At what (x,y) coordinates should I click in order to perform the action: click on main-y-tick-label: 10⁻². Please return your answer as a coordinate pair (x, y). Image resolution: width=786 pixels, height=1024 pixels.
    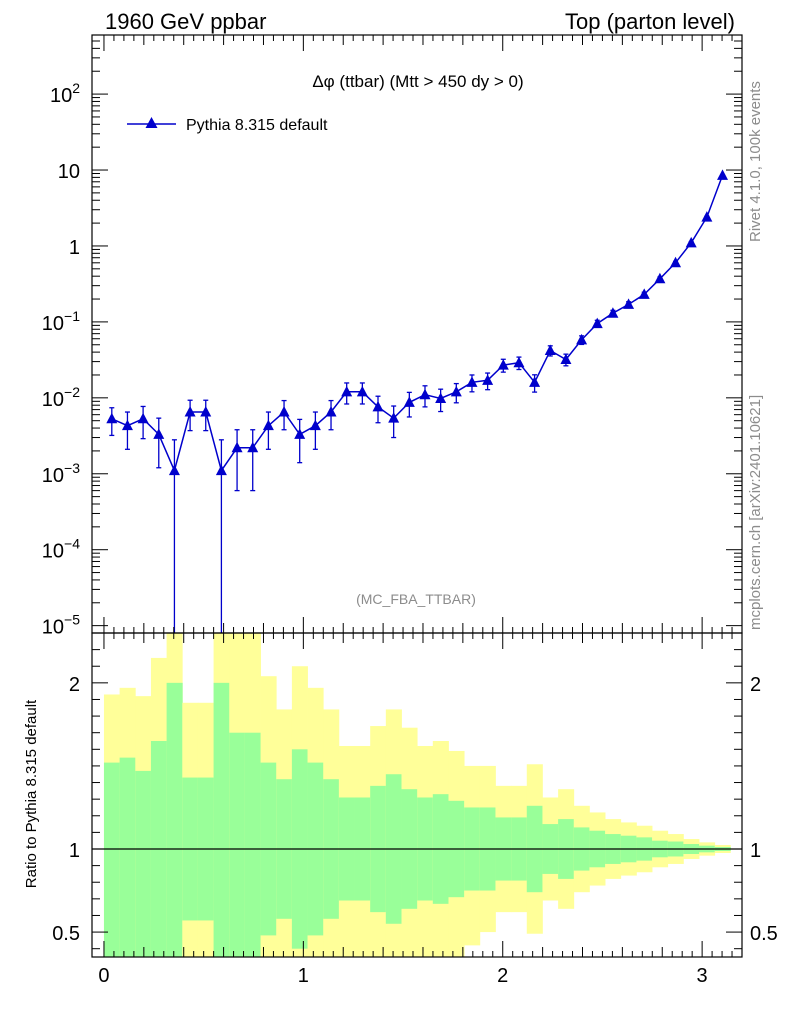
    Looking at the image, I should click on (61, 397).